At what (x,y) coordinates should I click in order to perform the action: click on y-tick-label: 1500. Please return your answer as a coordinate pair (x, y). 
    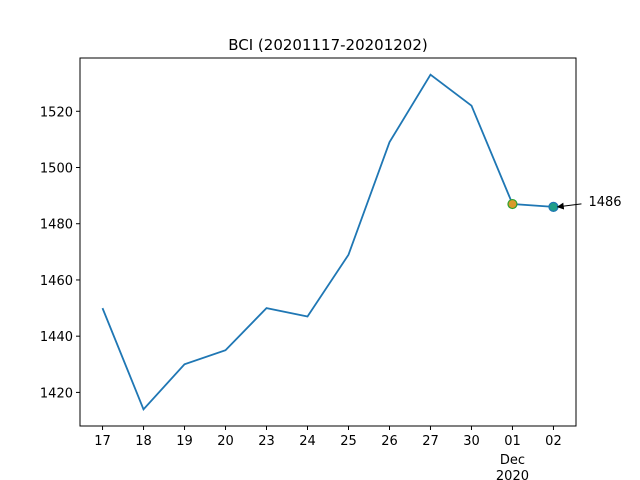
    Looking at the image, I should click on (56, 169).